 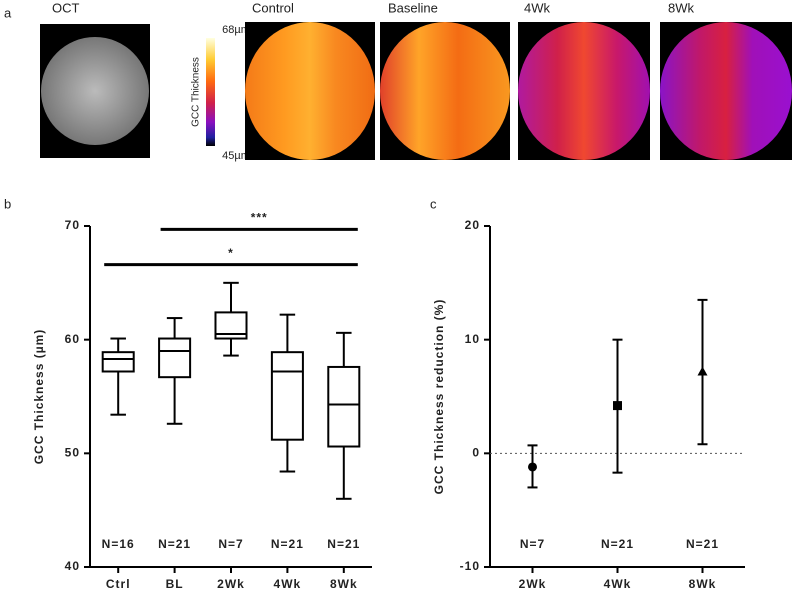 I want to click on x-tick-label: Ctrl, so click(x=118, y=584).